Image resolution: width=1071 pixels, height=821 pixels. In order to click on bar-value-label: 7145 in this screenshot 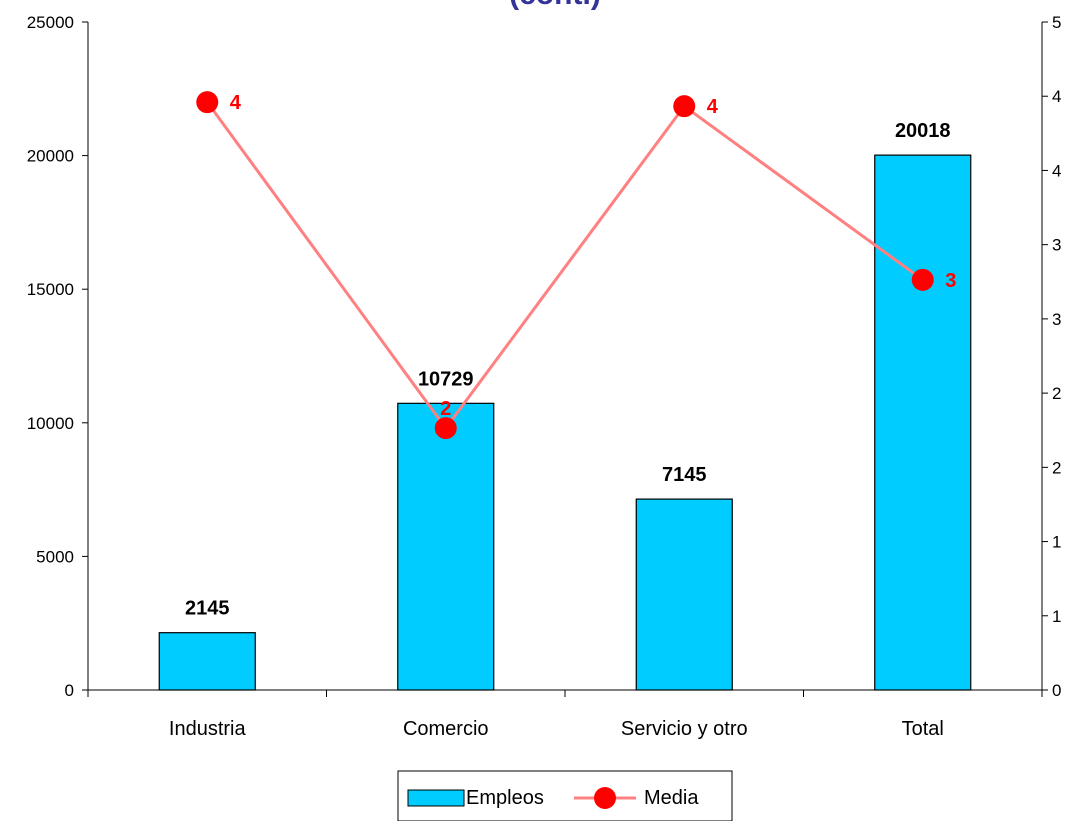, I will do `click(684, 475)`.